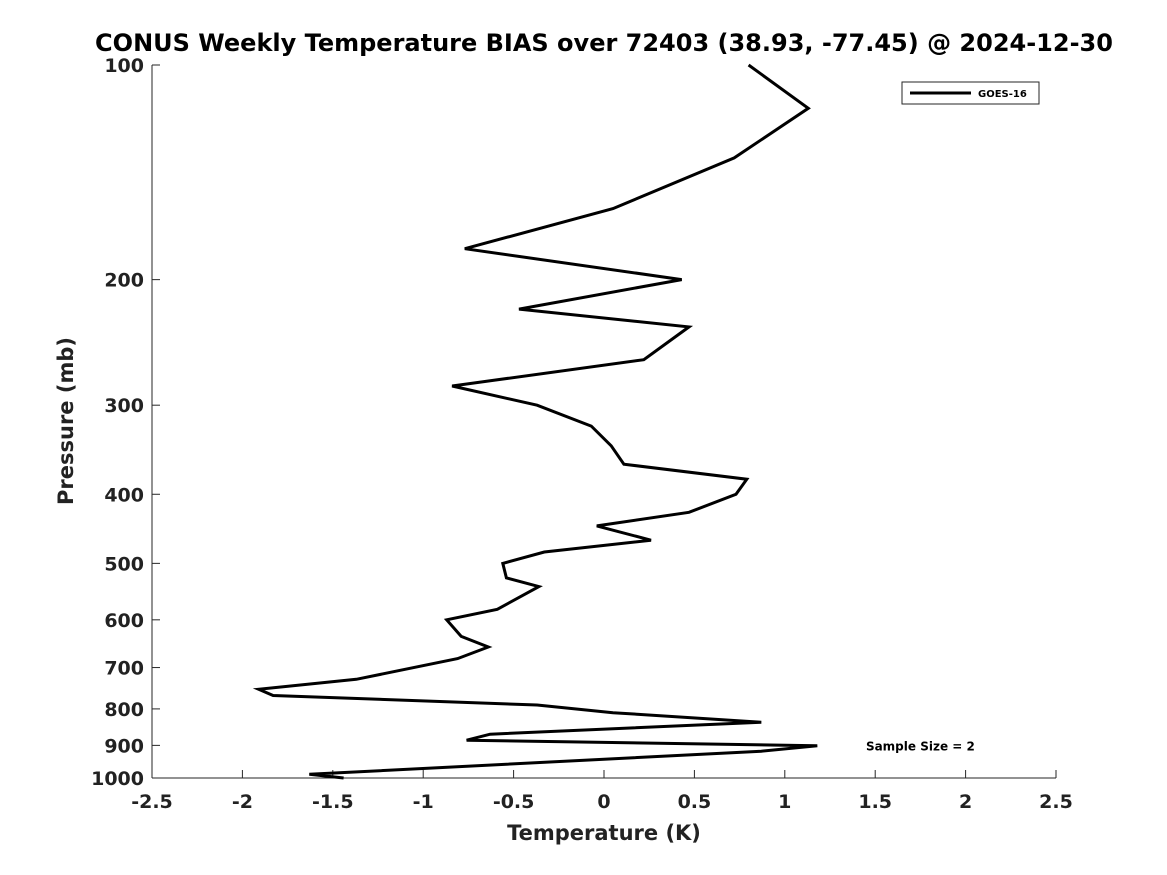 The image size is (1167, 875). What do you see at coordinates (604, 833) in the screenshot?
I see `x-axis-label: Temperature (K)` at bounding box center [604, 833].